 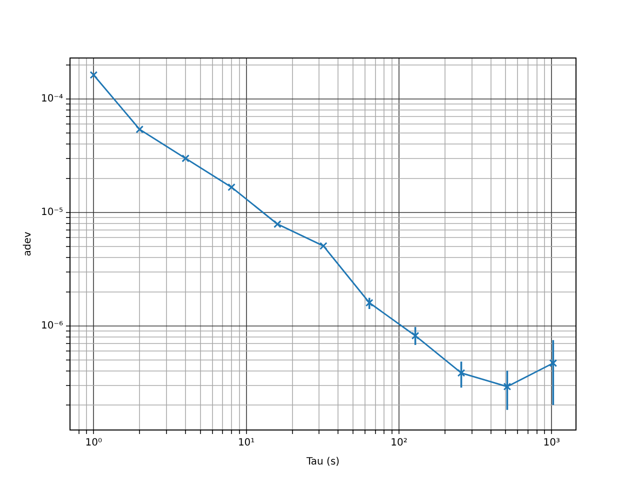 I want to click on x-axis-title: Tau (s), so click(x=322, y=462).